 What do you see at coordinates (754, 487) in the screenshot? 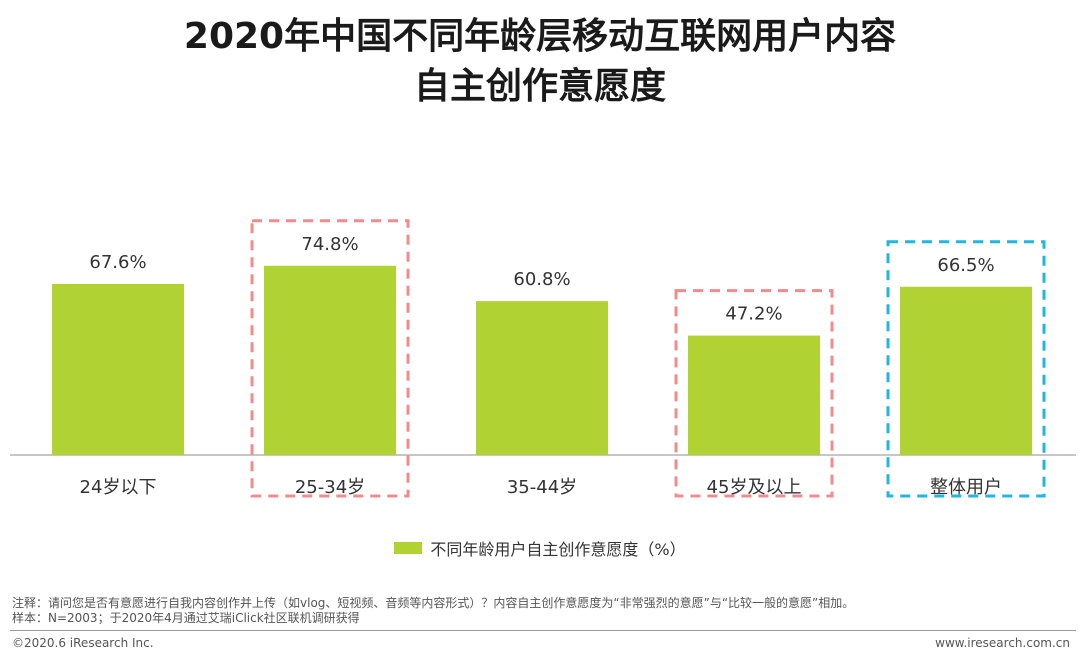
I see `category-label-3: 45岁及以上` at bounding box center [754, 487].